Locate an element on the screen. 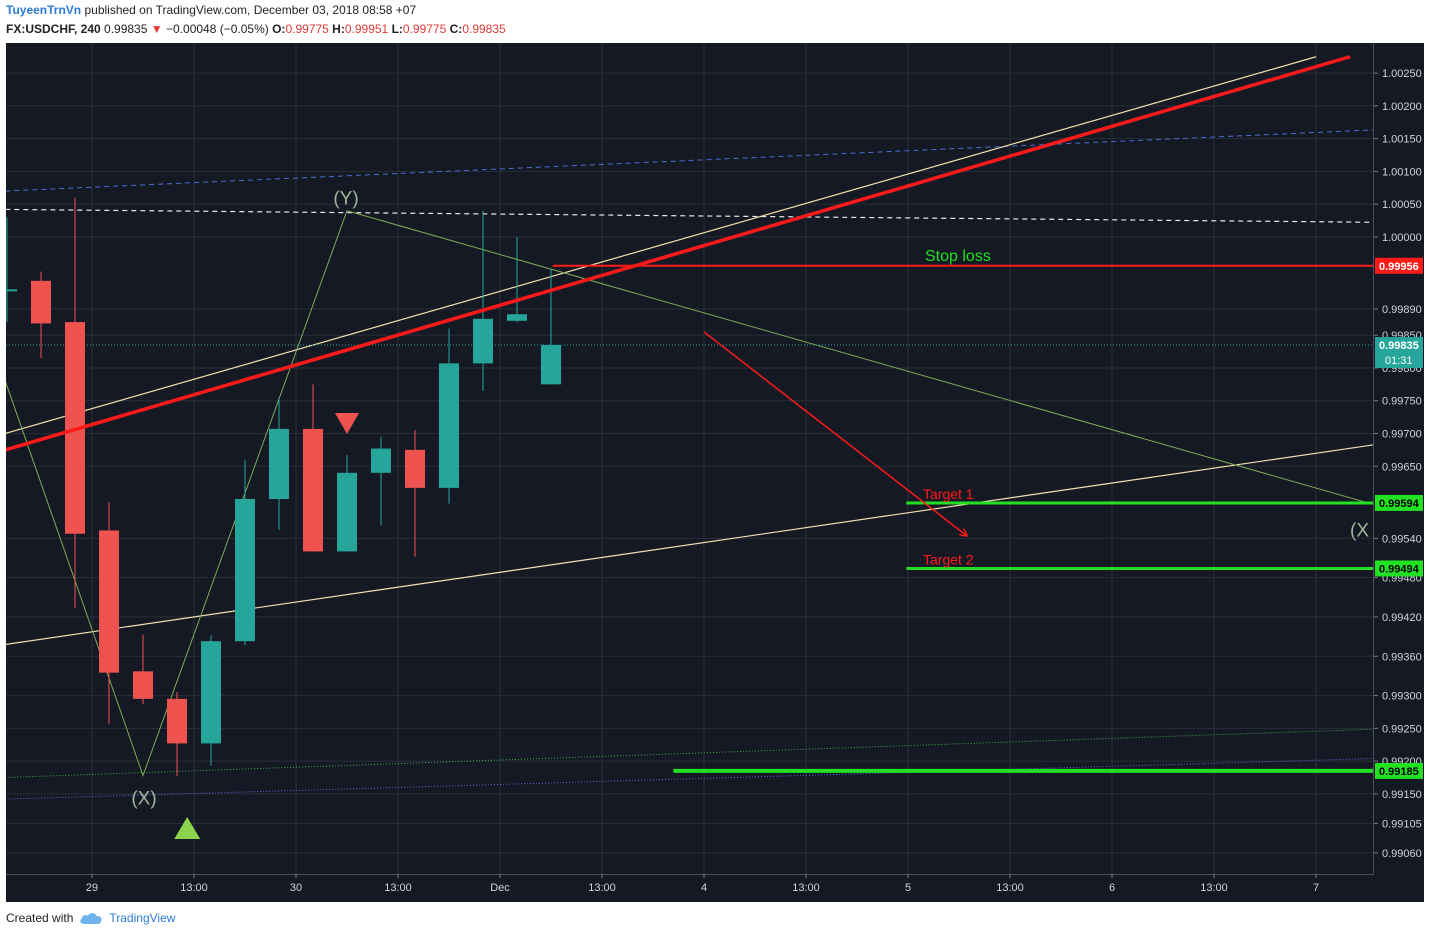 The width and height of the screenshot is (1431, 937). tradingview-cloud-icon is located at coordinates (91, 918).